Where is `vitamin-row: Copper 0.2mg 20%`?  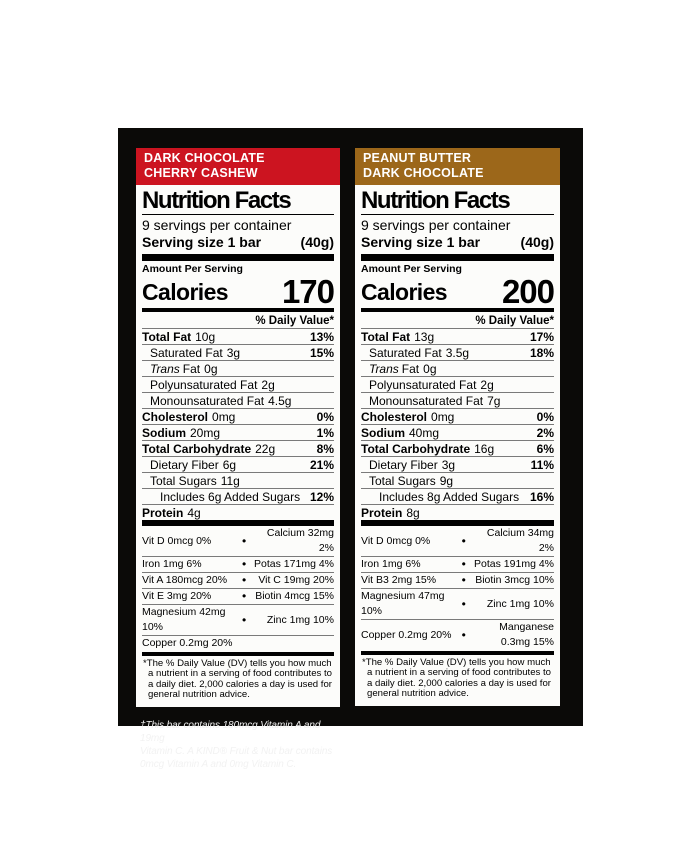
vitamin-row: Copper 0.2mg 20% is located at coordinates (238, 643).